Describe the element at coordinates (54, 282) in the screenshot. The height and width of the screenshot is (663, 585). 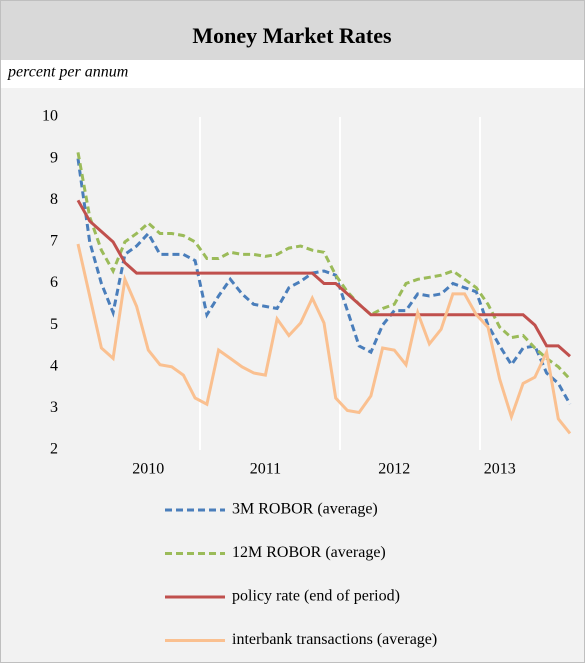
I see `y-tick-label: 6` at that location.